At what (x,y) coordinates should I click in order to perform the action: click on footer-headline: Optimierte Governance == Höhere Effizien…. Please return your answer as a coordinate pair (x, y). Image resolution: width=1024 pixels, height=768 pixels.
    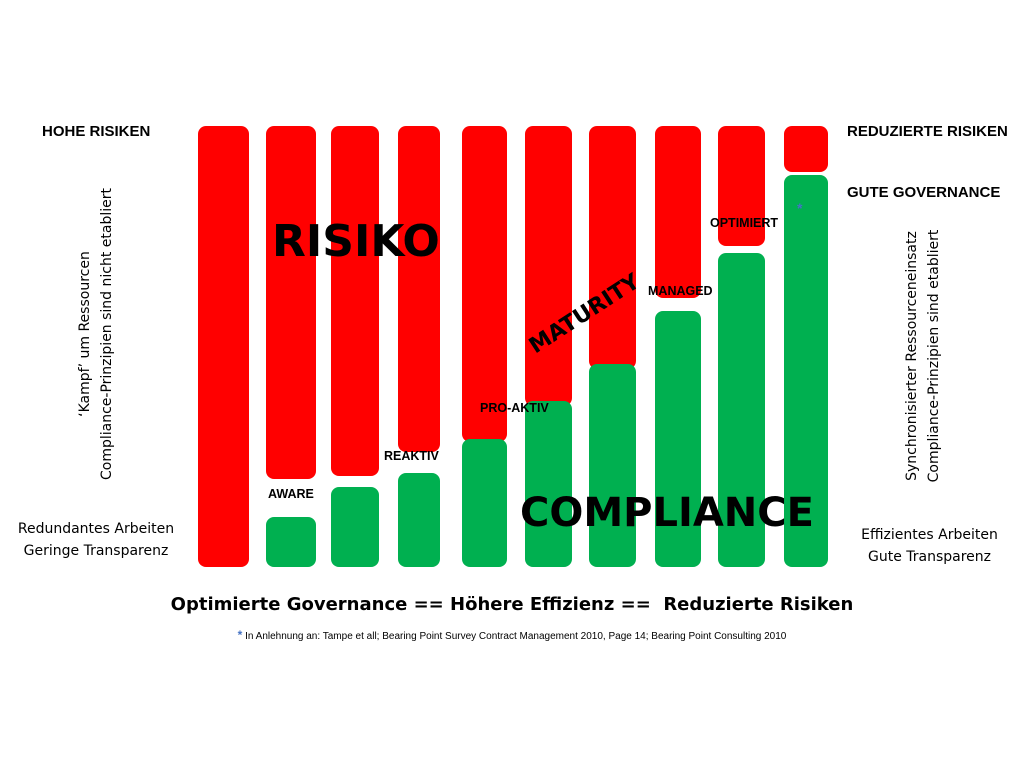
    Looking at the image, I should click on (512, 604).